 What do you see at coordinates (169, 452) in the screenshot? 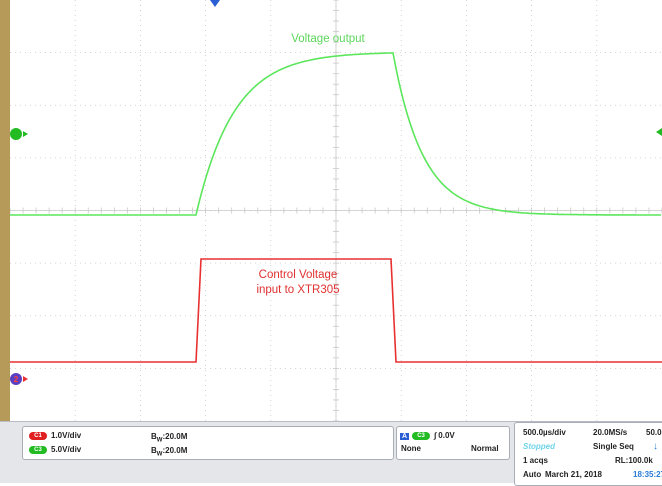
I see `channel-3-bandwidth: BW:20.0M` at bounding box center [169, 452].